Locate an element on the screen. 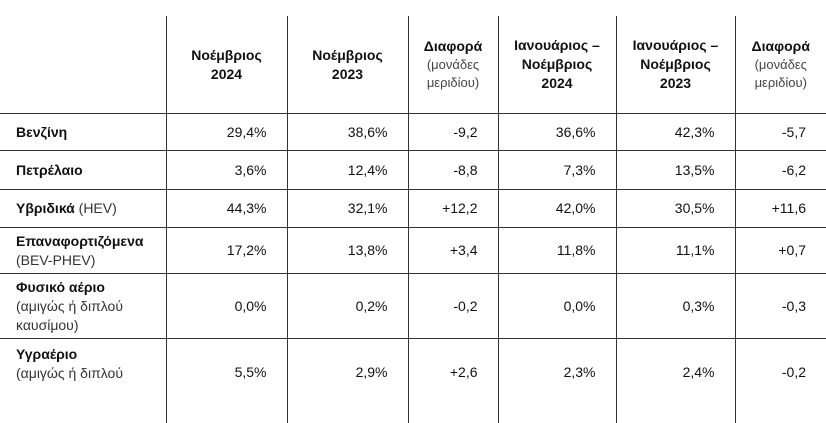 The image size is (826, 423). header-empty-cell is located at coordinates (83, 65).